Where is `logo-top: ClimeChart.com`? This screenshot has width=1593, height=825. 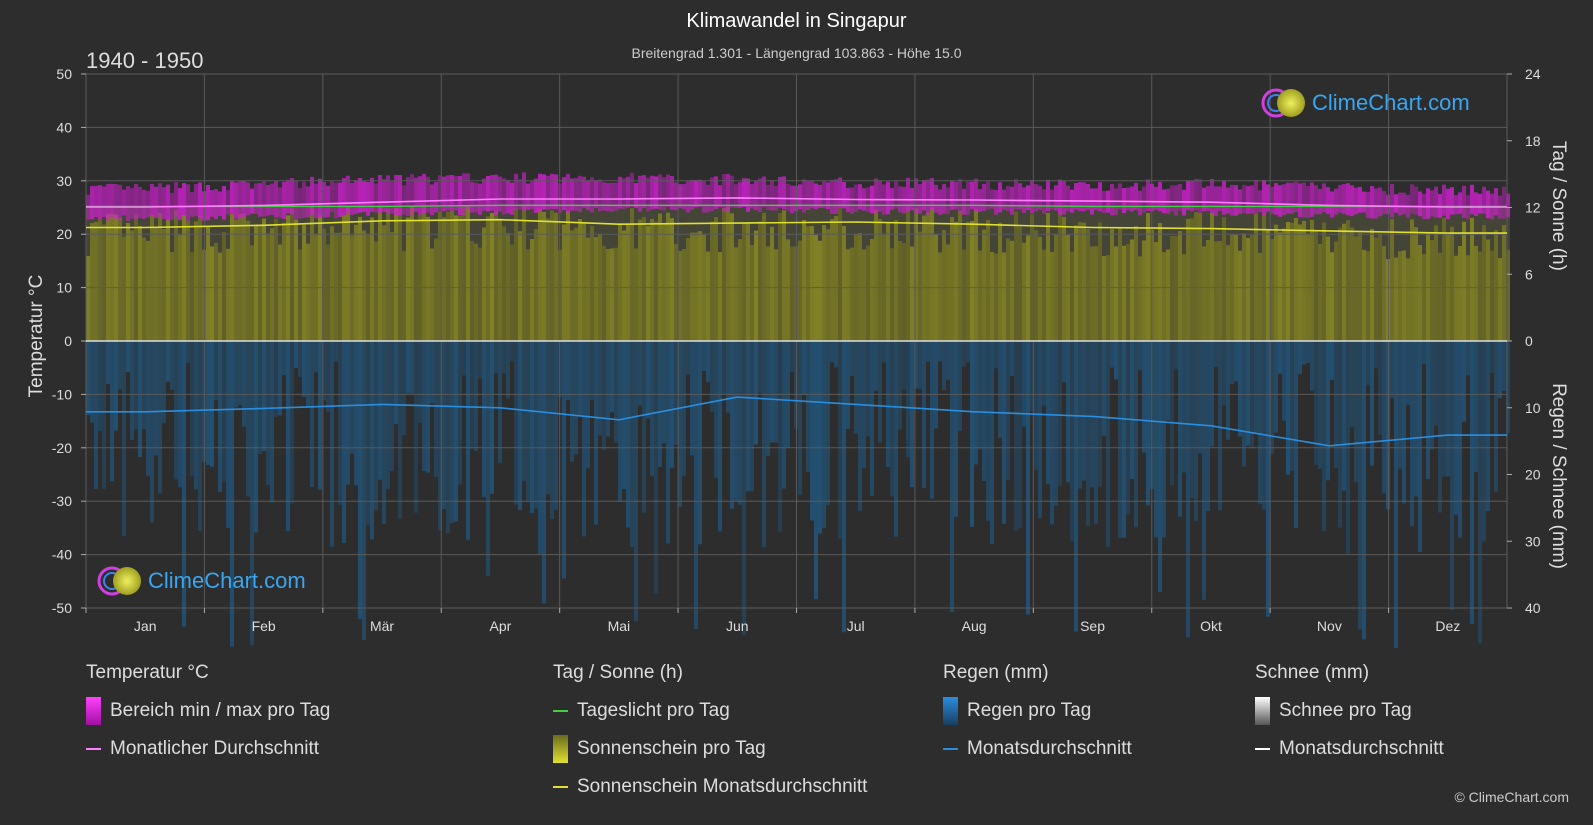 logo-top: ClimeChart.com is located at coordinates (1364, 103).